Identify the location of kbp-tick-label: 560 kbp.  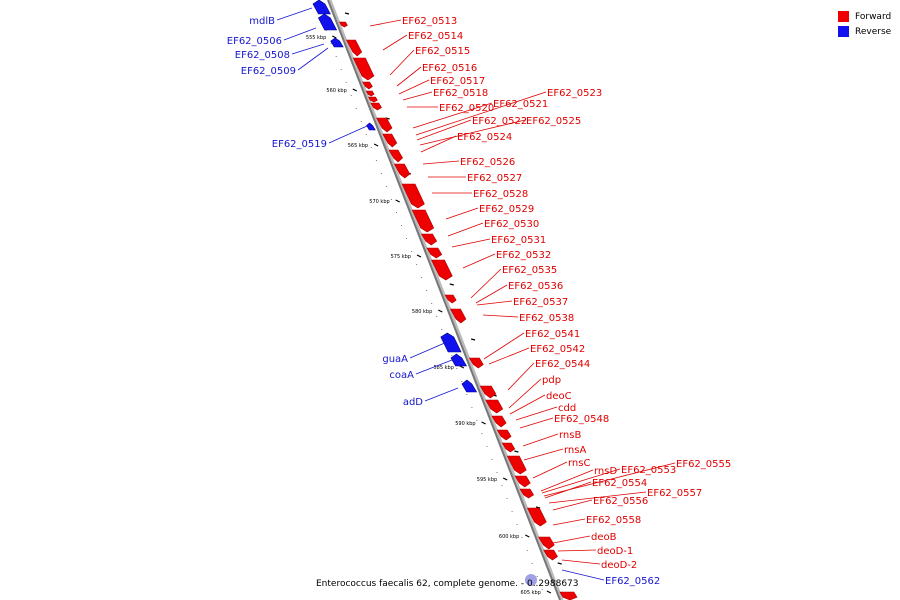
(336, 91).